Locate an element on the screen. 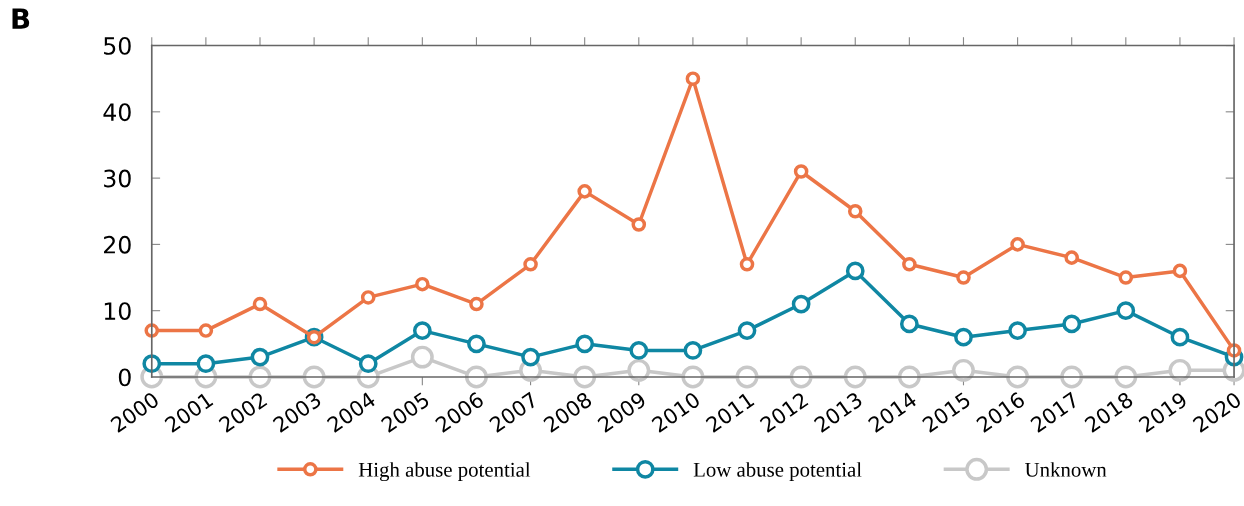 Image resolution: width=1244 pixels, height=506 pixels. legend-label: Low abuse potential is located at coordinates (777, 472).